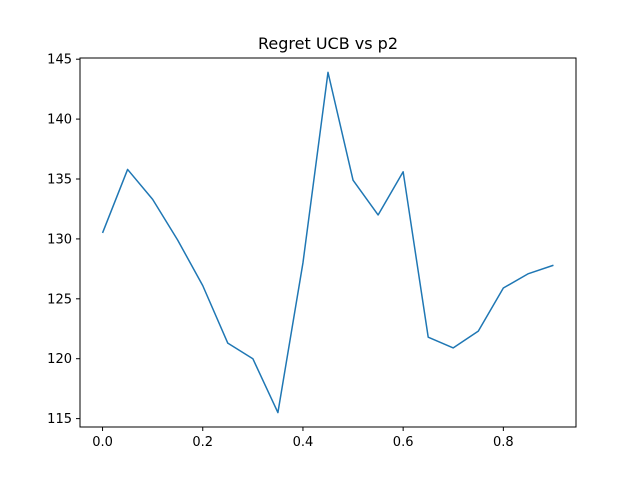 The width and height of the screenshot is (640, 480). I want to click on x-tick-label: 0.8, so click(503, 442).